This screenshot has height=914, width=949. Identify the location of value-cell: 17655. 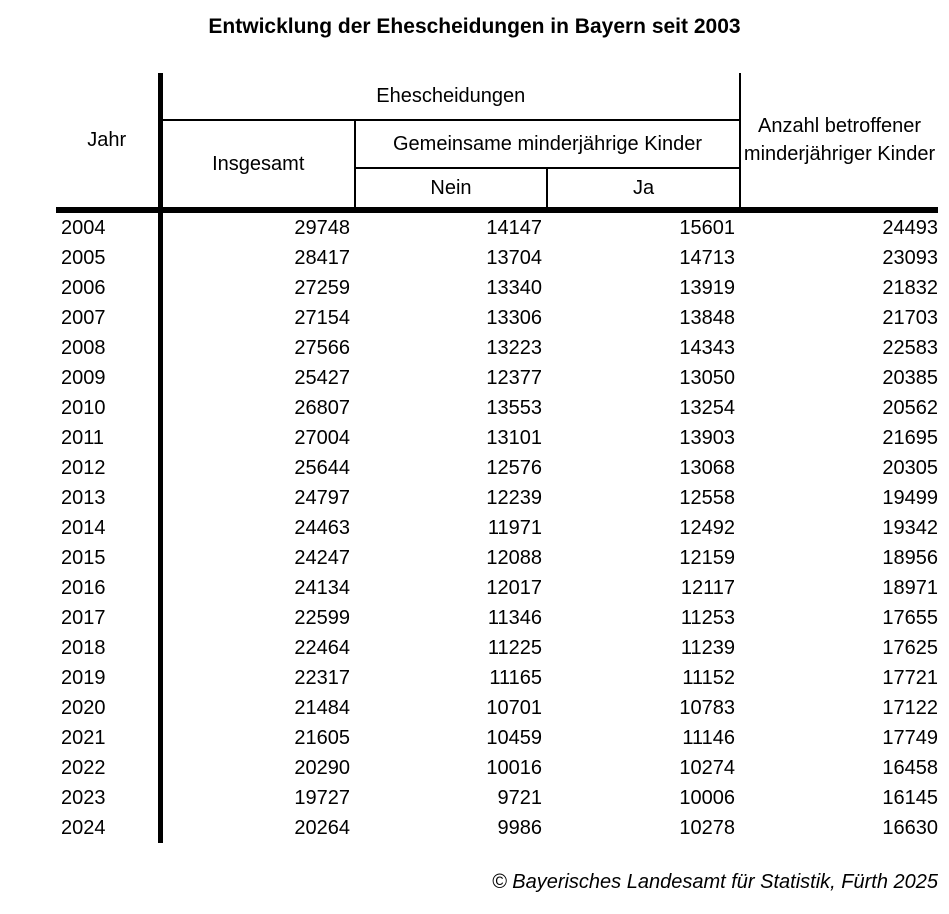
(910, 618).